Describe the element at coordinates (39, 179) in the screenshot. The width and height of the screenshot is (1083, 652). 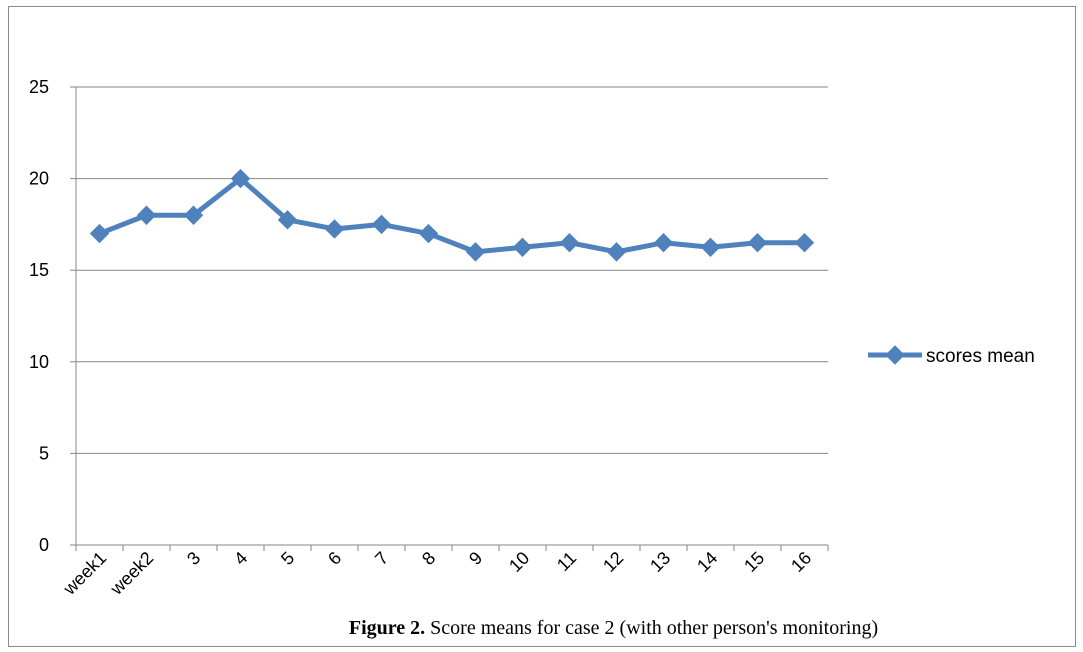
I see `y-tick-label: 20` at that location.